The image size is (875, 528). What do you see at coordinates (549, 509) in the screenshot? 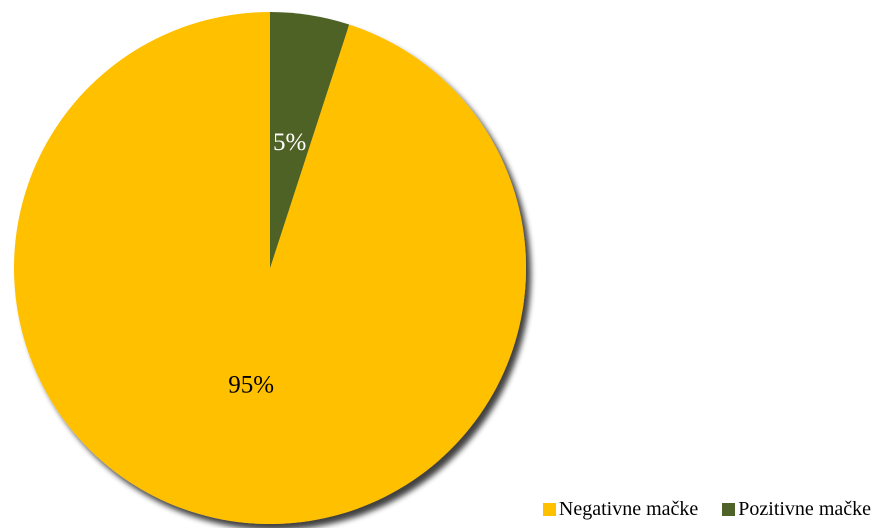
I see `legend-swatch-negative` at bounding box center [549, 509].